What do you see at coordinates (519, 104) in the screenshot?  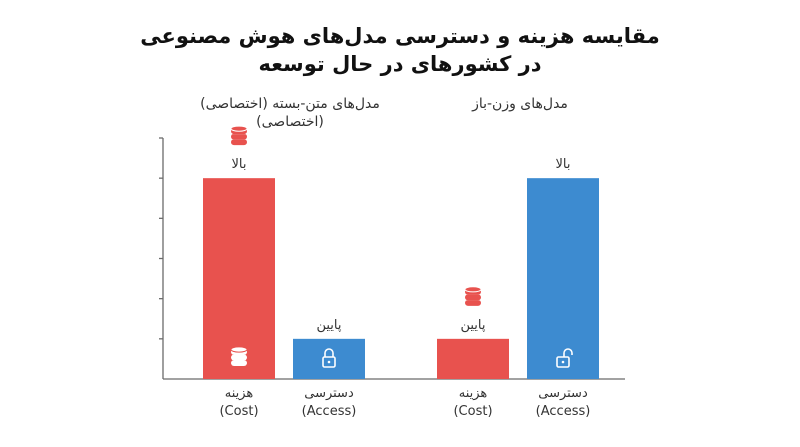 I see `group-label: مدل‌های وزن-باز` at bounding box center [519, 104].